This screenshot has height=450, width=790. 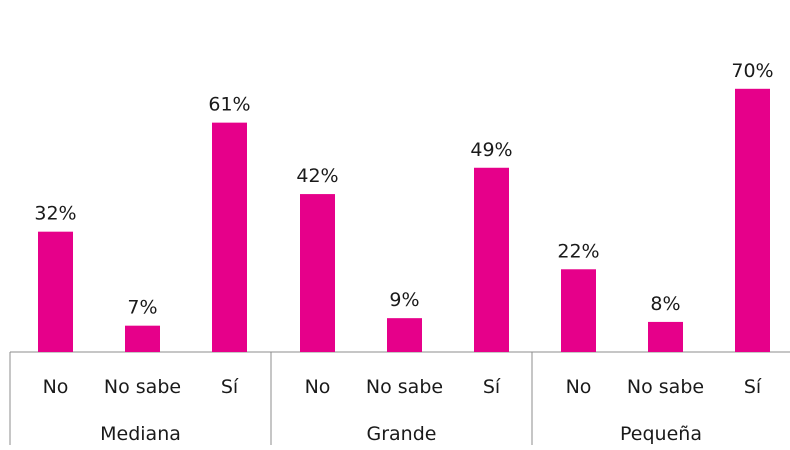 What do you see at coordinates (56, 387) in the screenshot?
I see `tick-label-mediana-0: No` at bounding box center [56, 387].